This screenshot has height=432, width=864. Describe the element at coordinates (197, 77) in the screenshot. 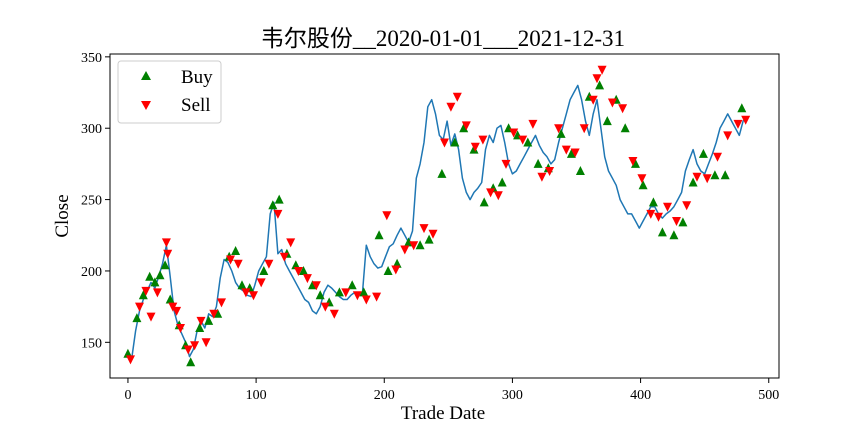

I see `legend-buy-label: Buy` at that location.